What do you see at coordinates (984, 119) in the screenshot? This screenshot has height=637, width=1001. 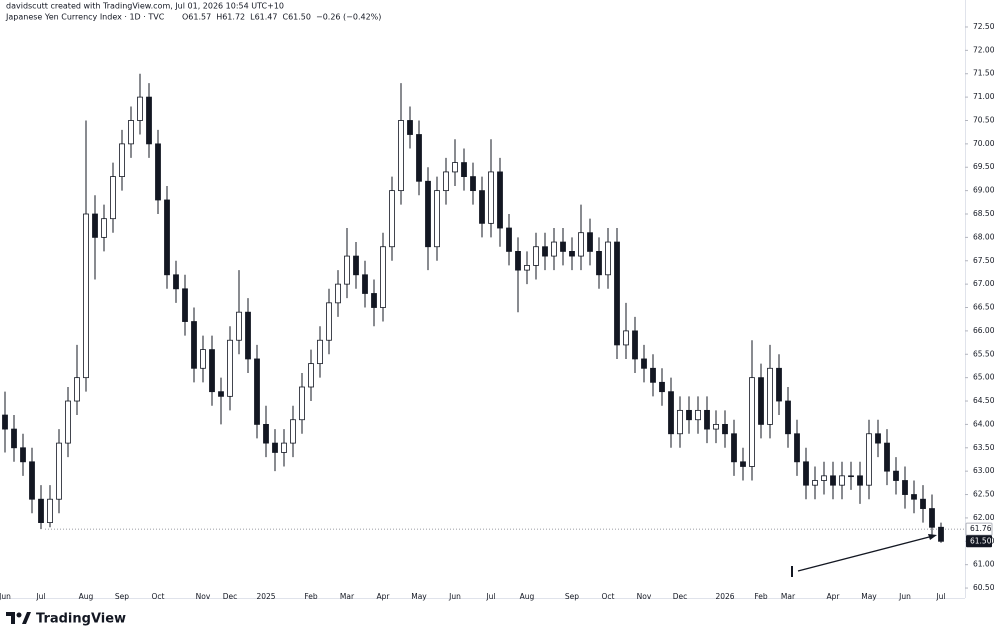 I see `y-tick-label: 70.50` at bounding box center [984, 119].